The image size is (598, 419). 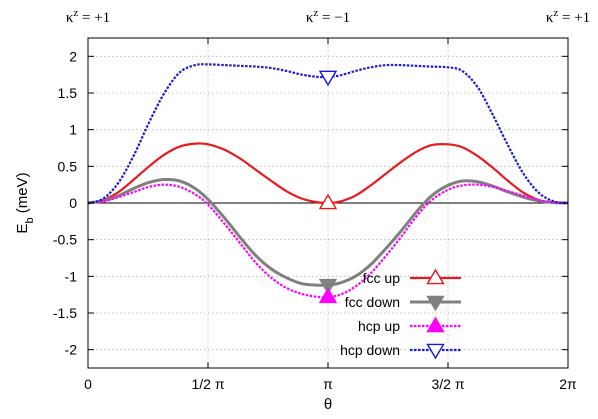 I want to click on y-tick-label: -1, so click(x=71, y=276).